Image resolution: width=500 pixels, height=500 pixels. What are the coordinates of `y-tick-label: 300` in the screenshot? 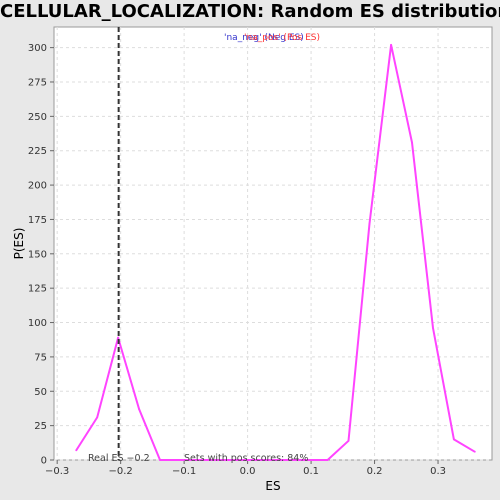 It's located at (37, 48).